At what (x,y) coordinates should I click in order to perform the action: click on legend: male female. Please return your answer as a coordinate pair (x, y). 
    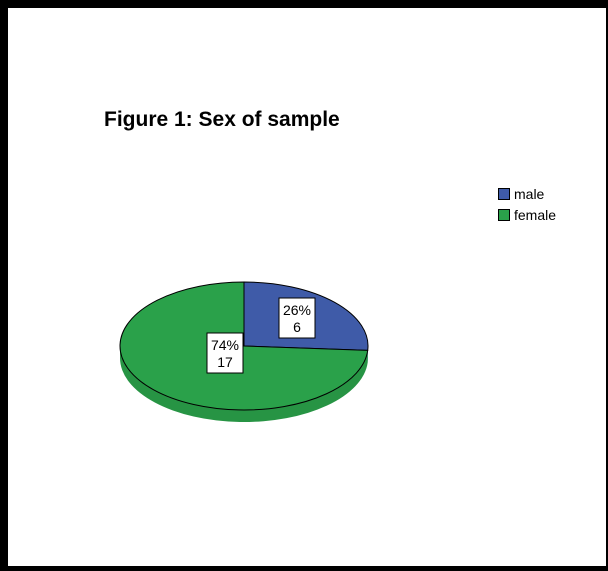
    Looking at the image, I should click on (527, 204).